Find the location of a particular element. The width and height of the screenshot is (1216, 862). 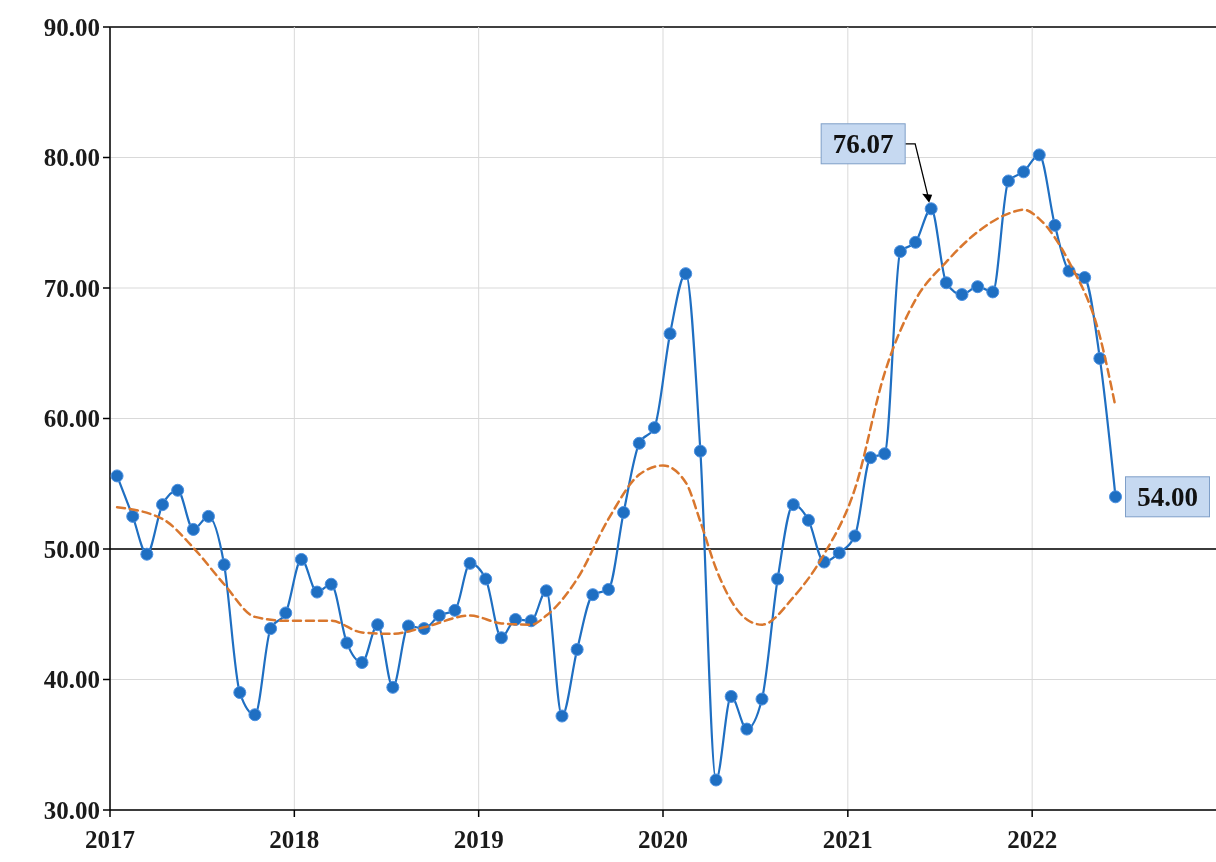

y-tick-label: 40.00 is located at coordinates (71, 680).